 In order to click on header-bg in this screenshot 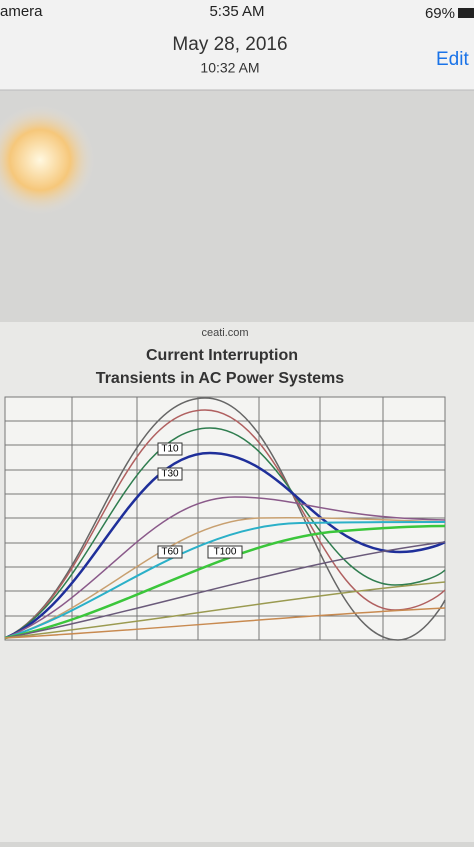, I will do `click(237, 45)`.